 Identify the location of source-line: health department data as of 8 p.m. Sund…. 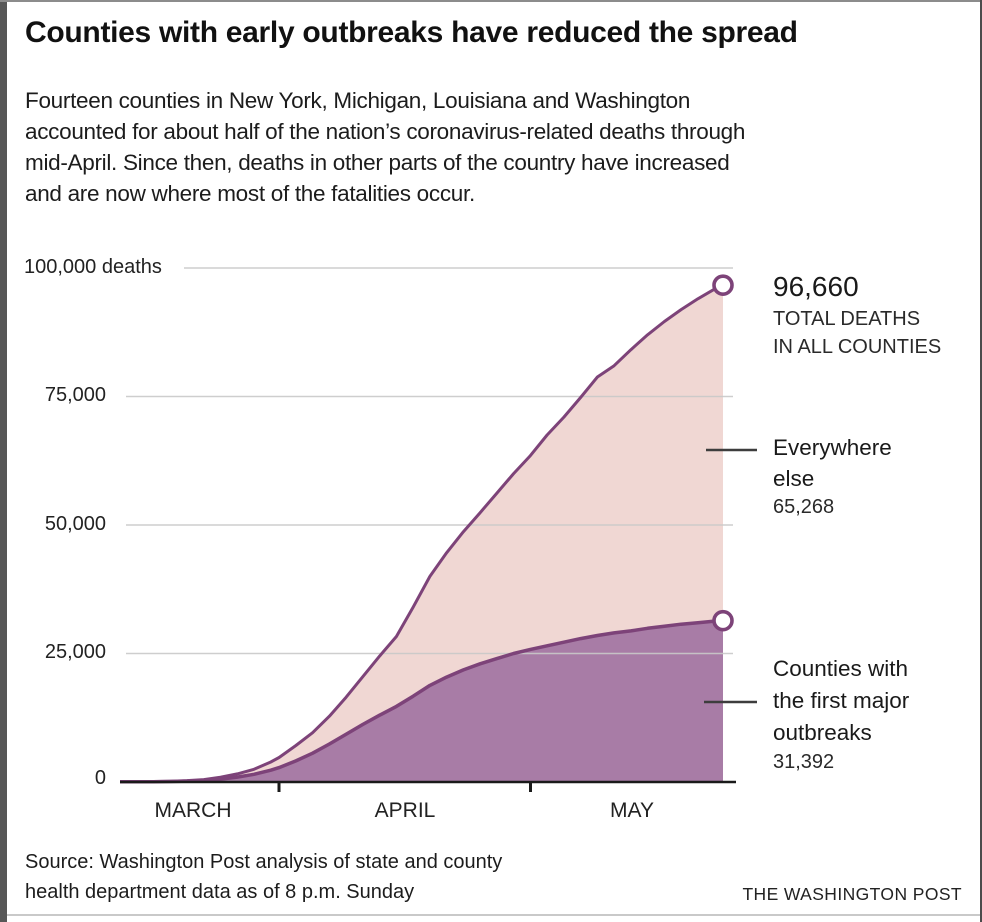
(220, 892).